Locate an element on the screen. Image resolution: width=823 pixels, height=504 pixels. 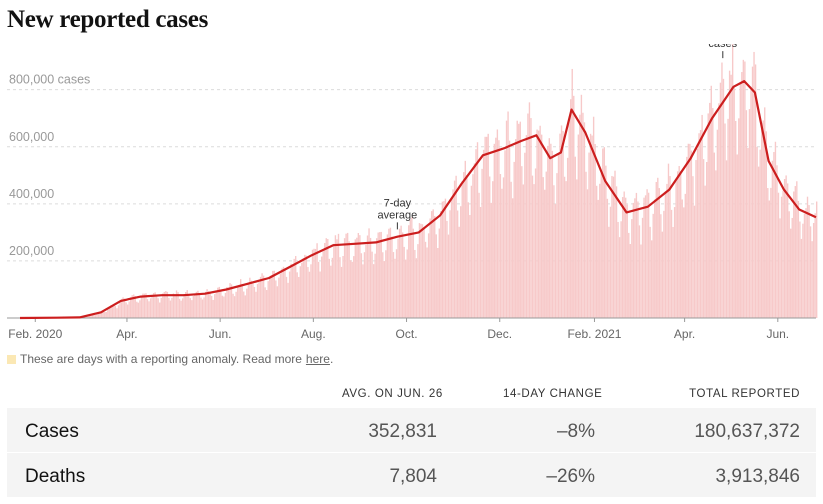
row-label: Cases is located at coordinates (52, 431).